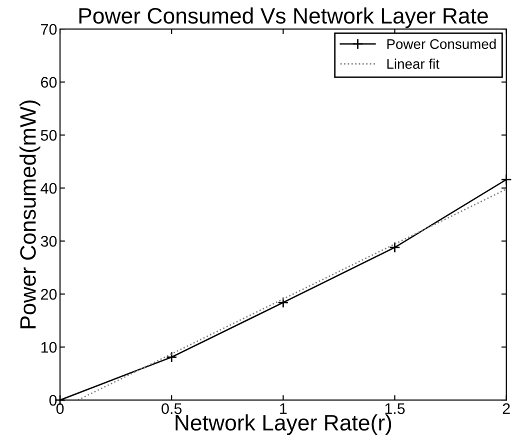 This screenshot has height=447, width=522. Describe the element at coordinates (506, 408) in the screenshot. I see `x-tick-label: 2` at that location.